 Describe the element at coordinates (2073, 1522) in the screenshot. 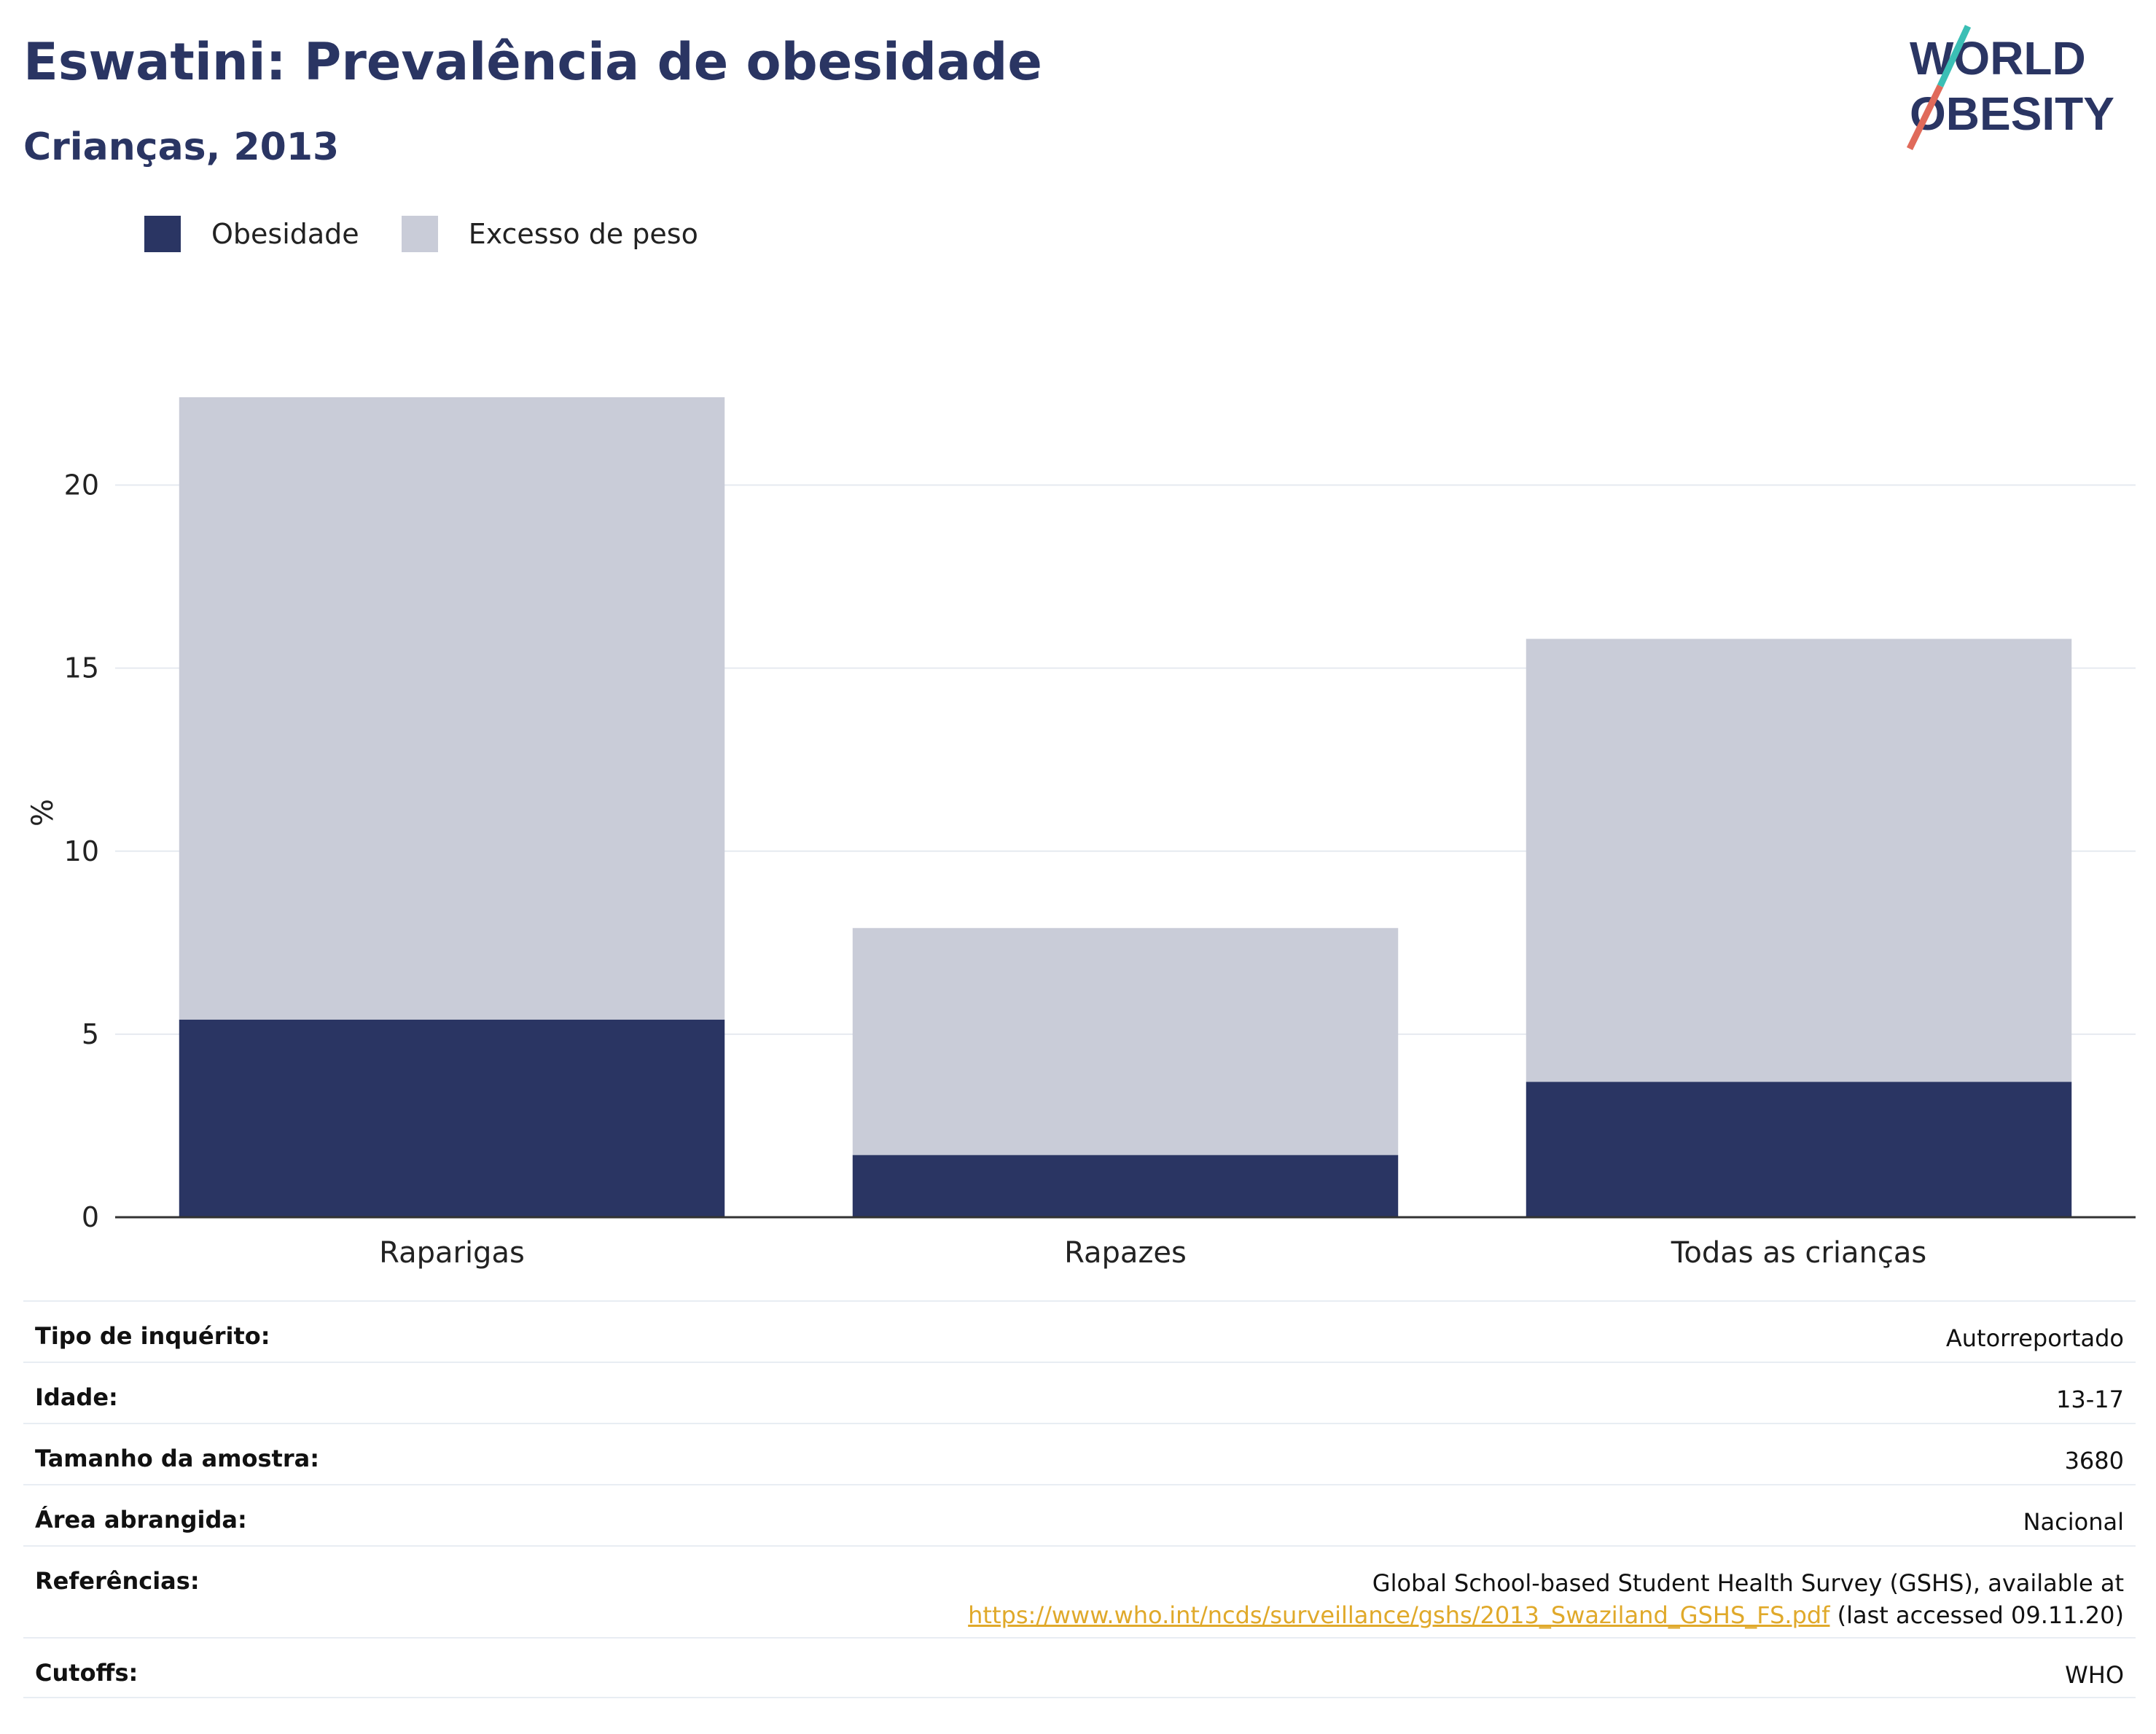

I see `info-value-area: Nacional` at that location.